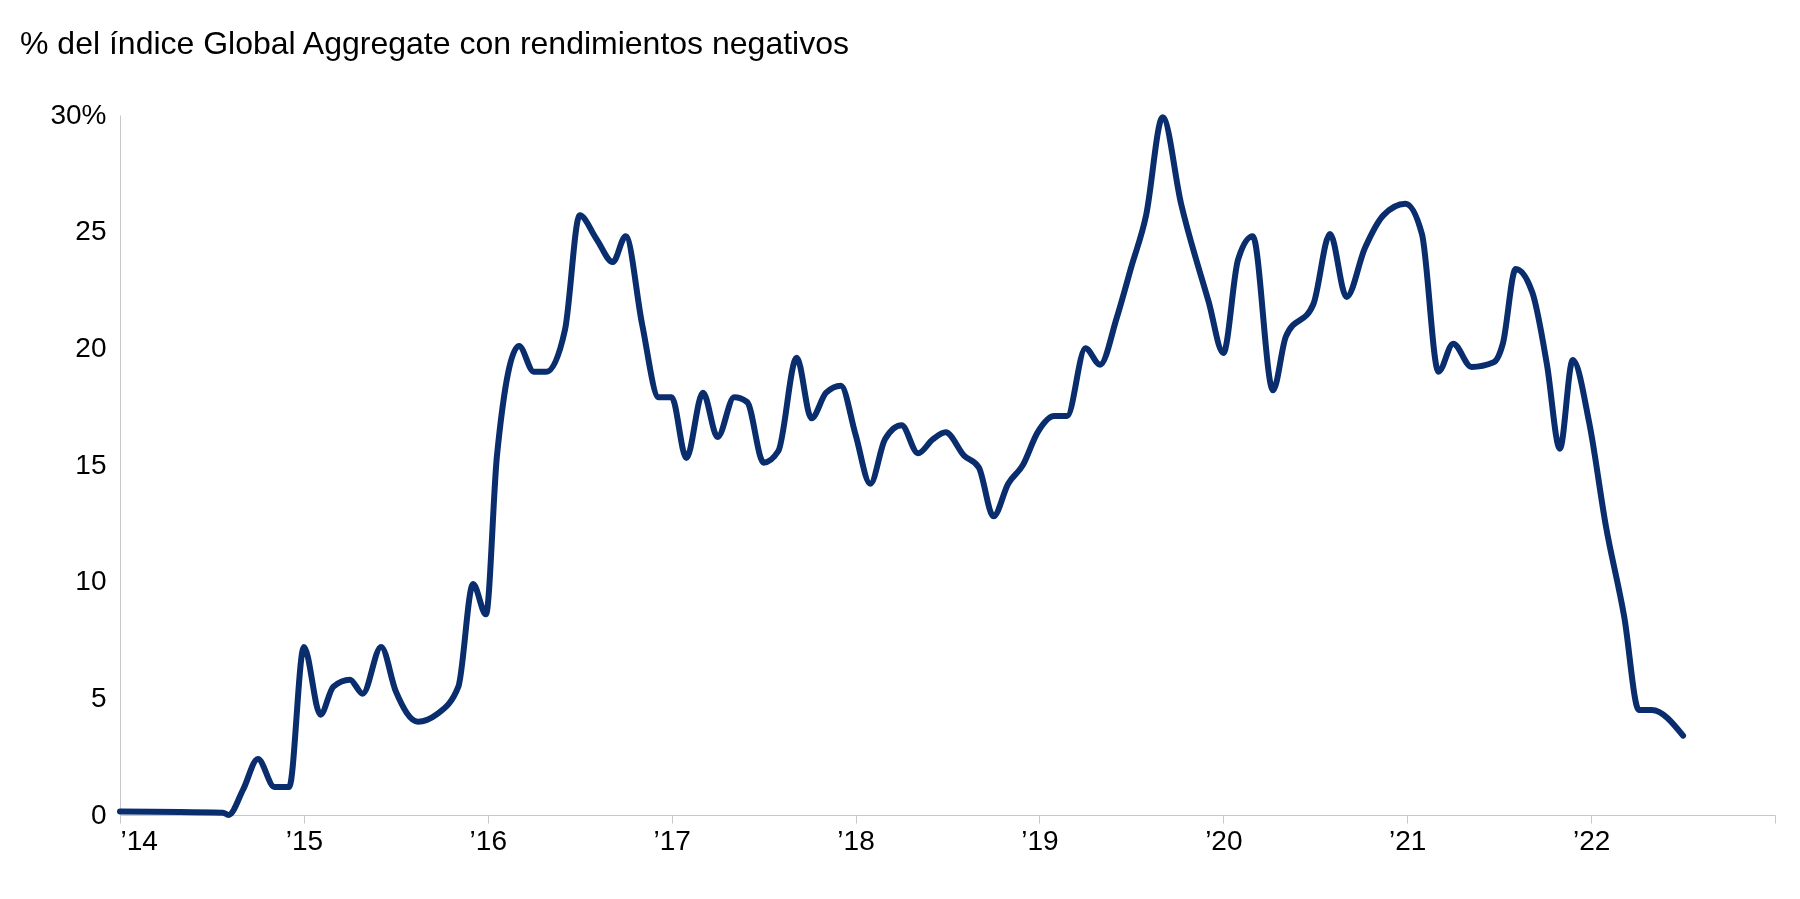 This screenshot has width=1800, height=899. What do you see at coordinates (1408, 840) in the screenshot?
I see `x-tick-label: ’21` at bounding box center [1408, 840].